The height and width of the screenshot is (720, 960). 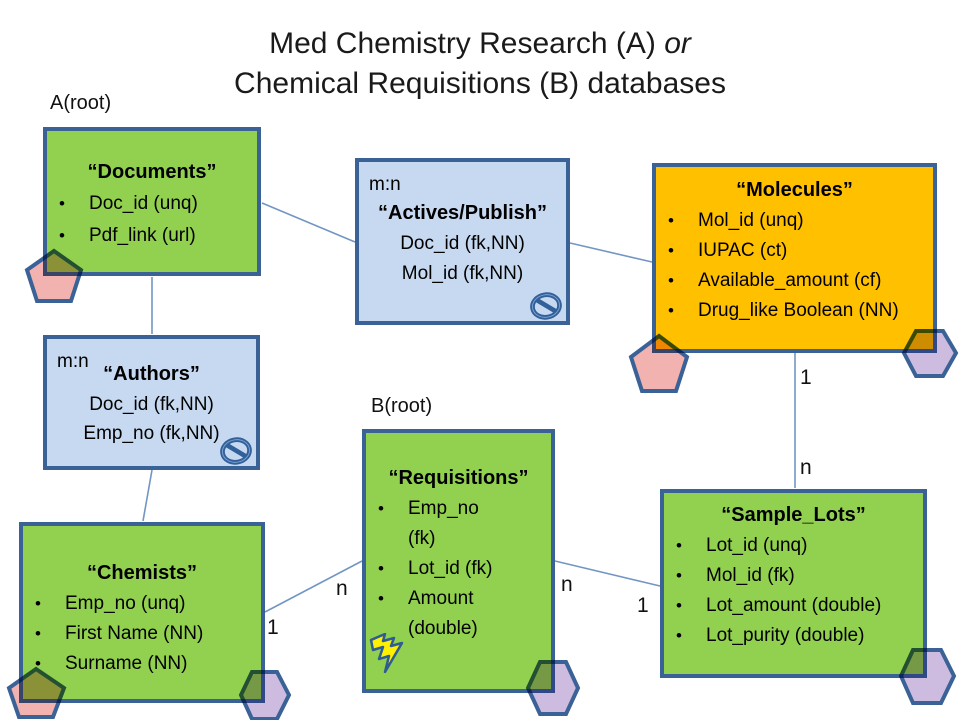 What do you see at coordinates (273, 627) in the screenshot?
I see `cardinality-chemists-1: 1` at bounding box center [273, 627].